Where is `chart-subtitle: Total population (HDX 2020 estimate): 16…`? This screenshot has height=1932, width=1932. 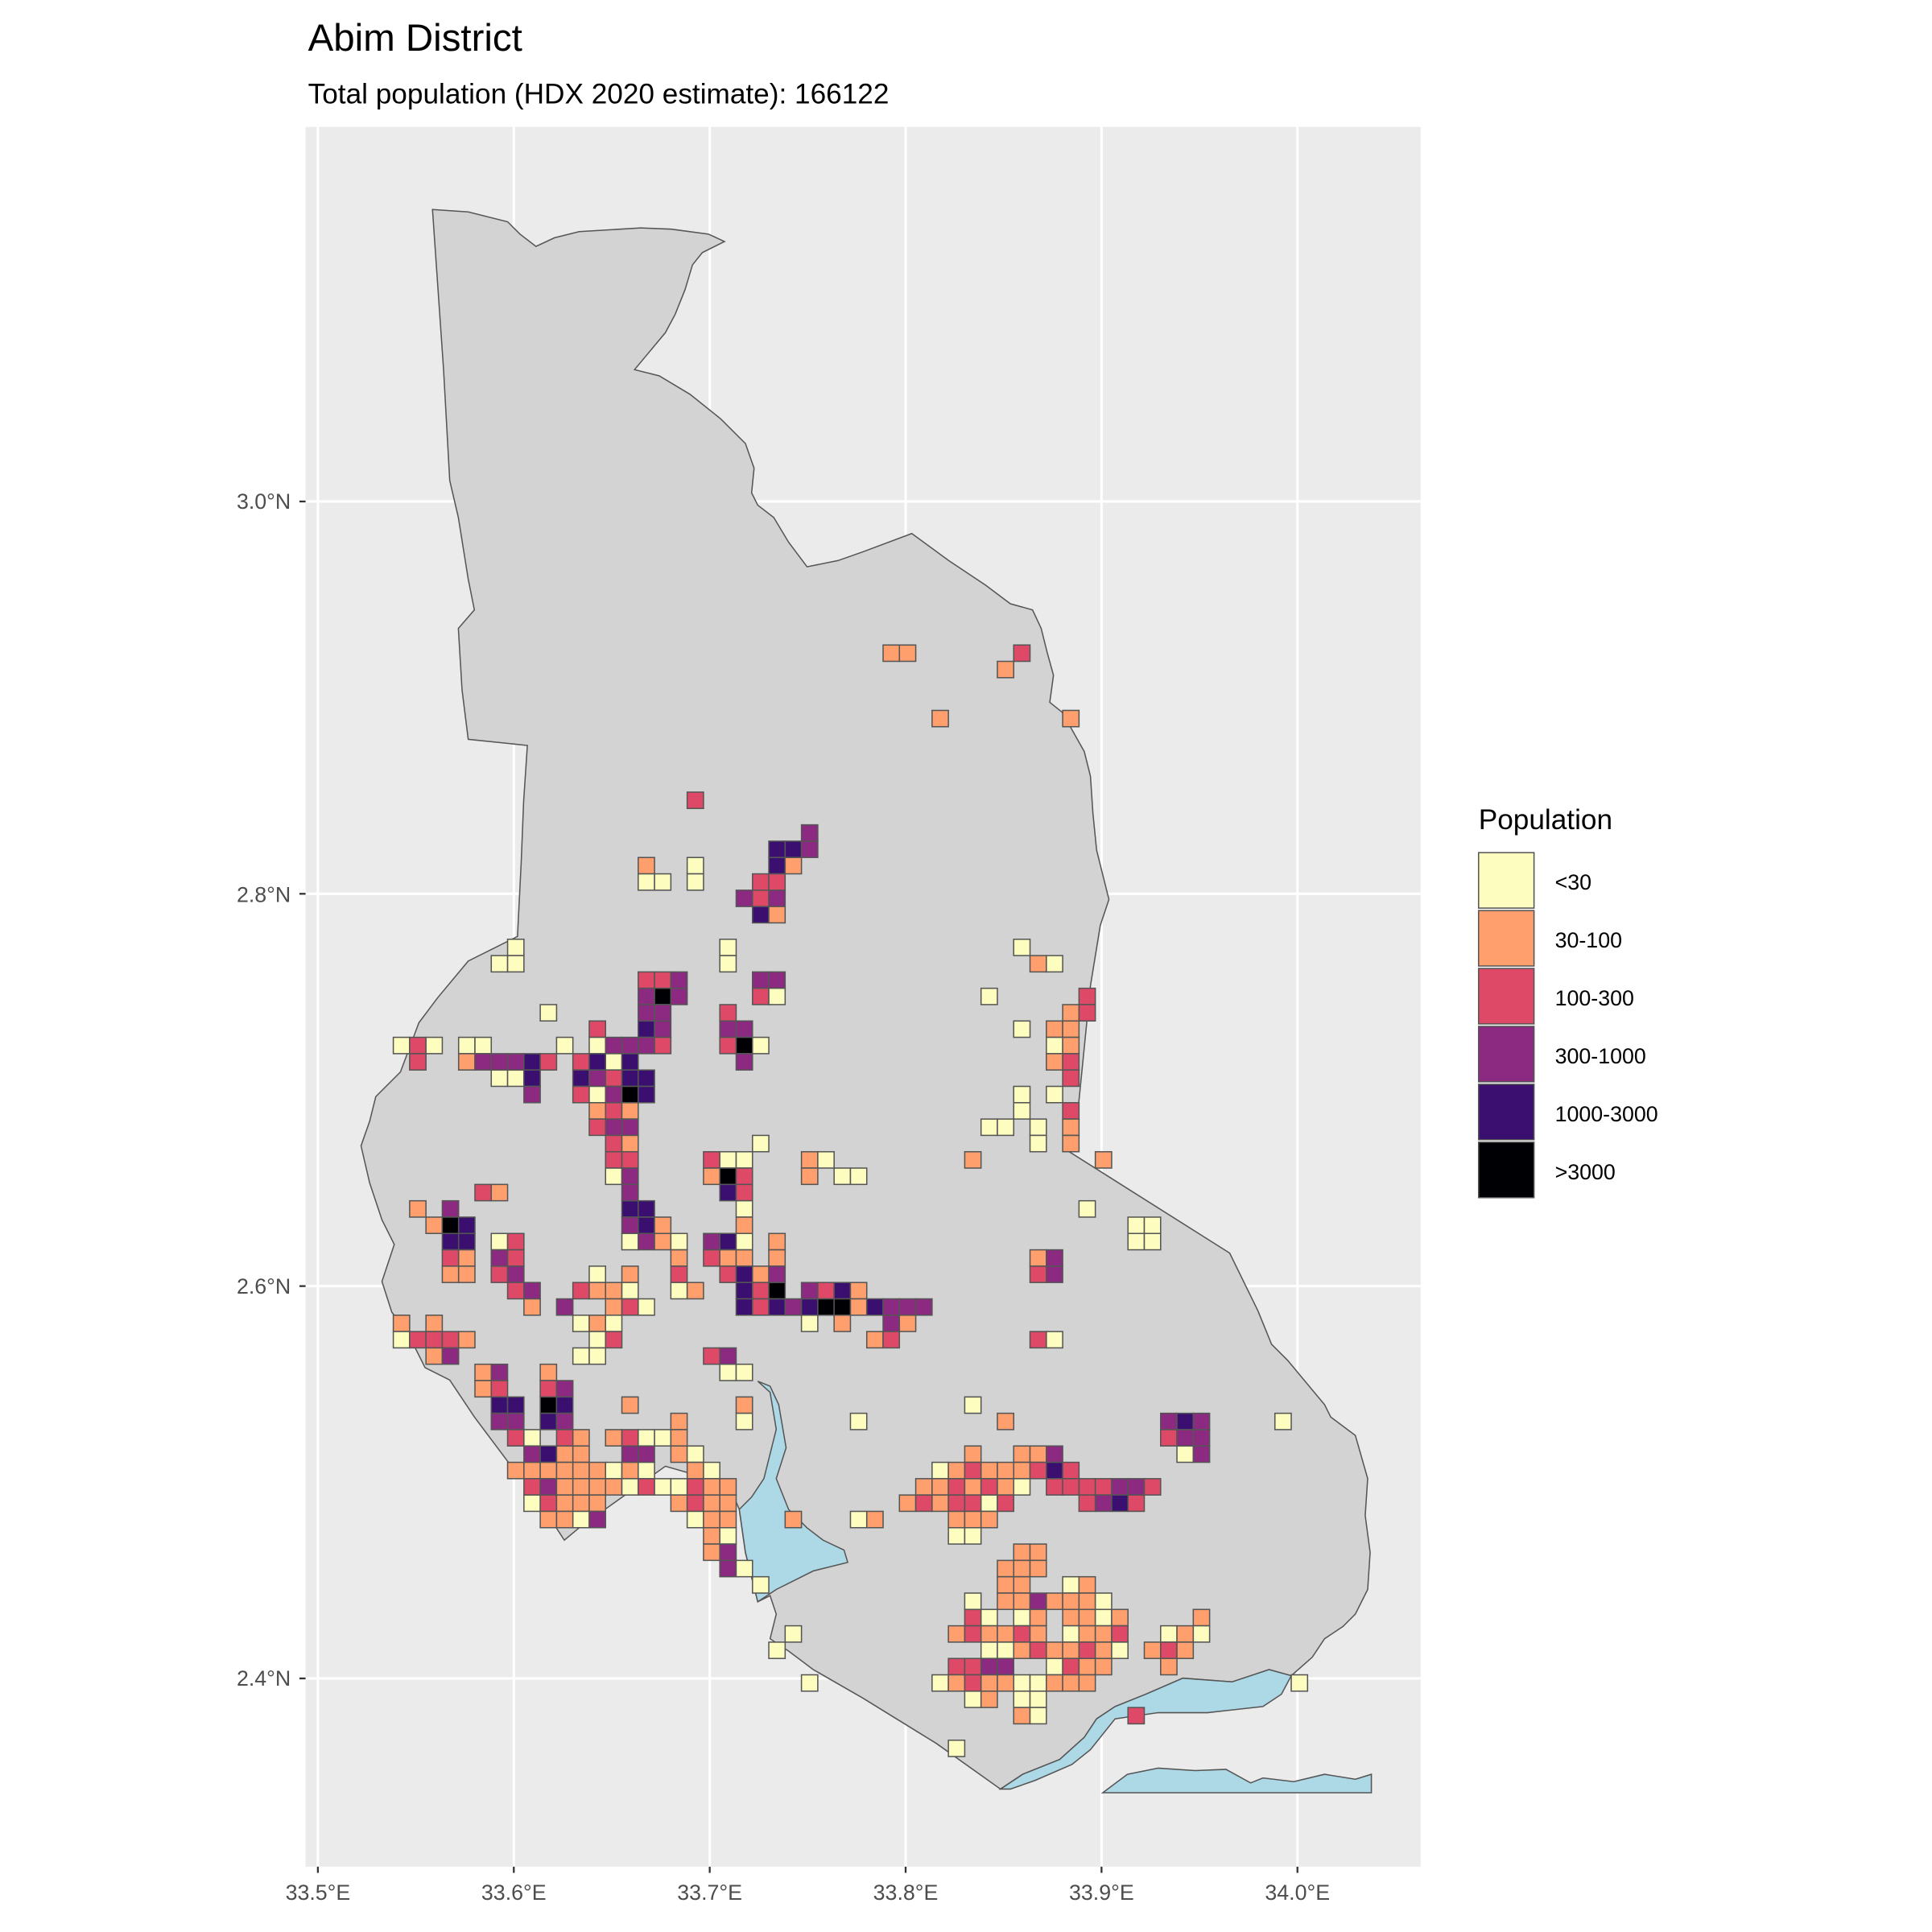 chart-subtitle: Total population (HDX 2020 estimate): 16… is located at coordinates (599, 94).